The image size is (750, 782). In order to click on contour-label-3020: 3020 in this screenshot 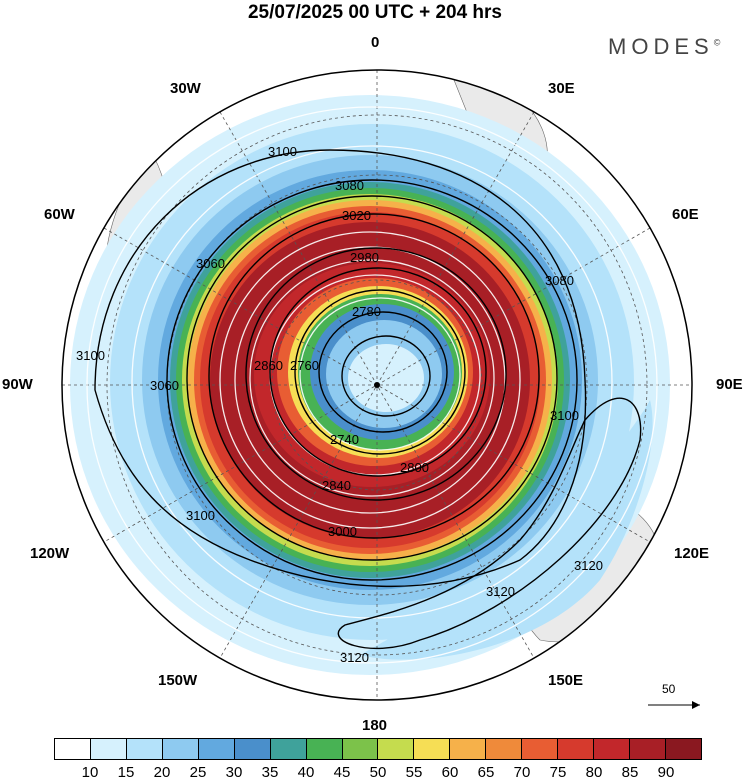, I will do `click(356, 215)`.